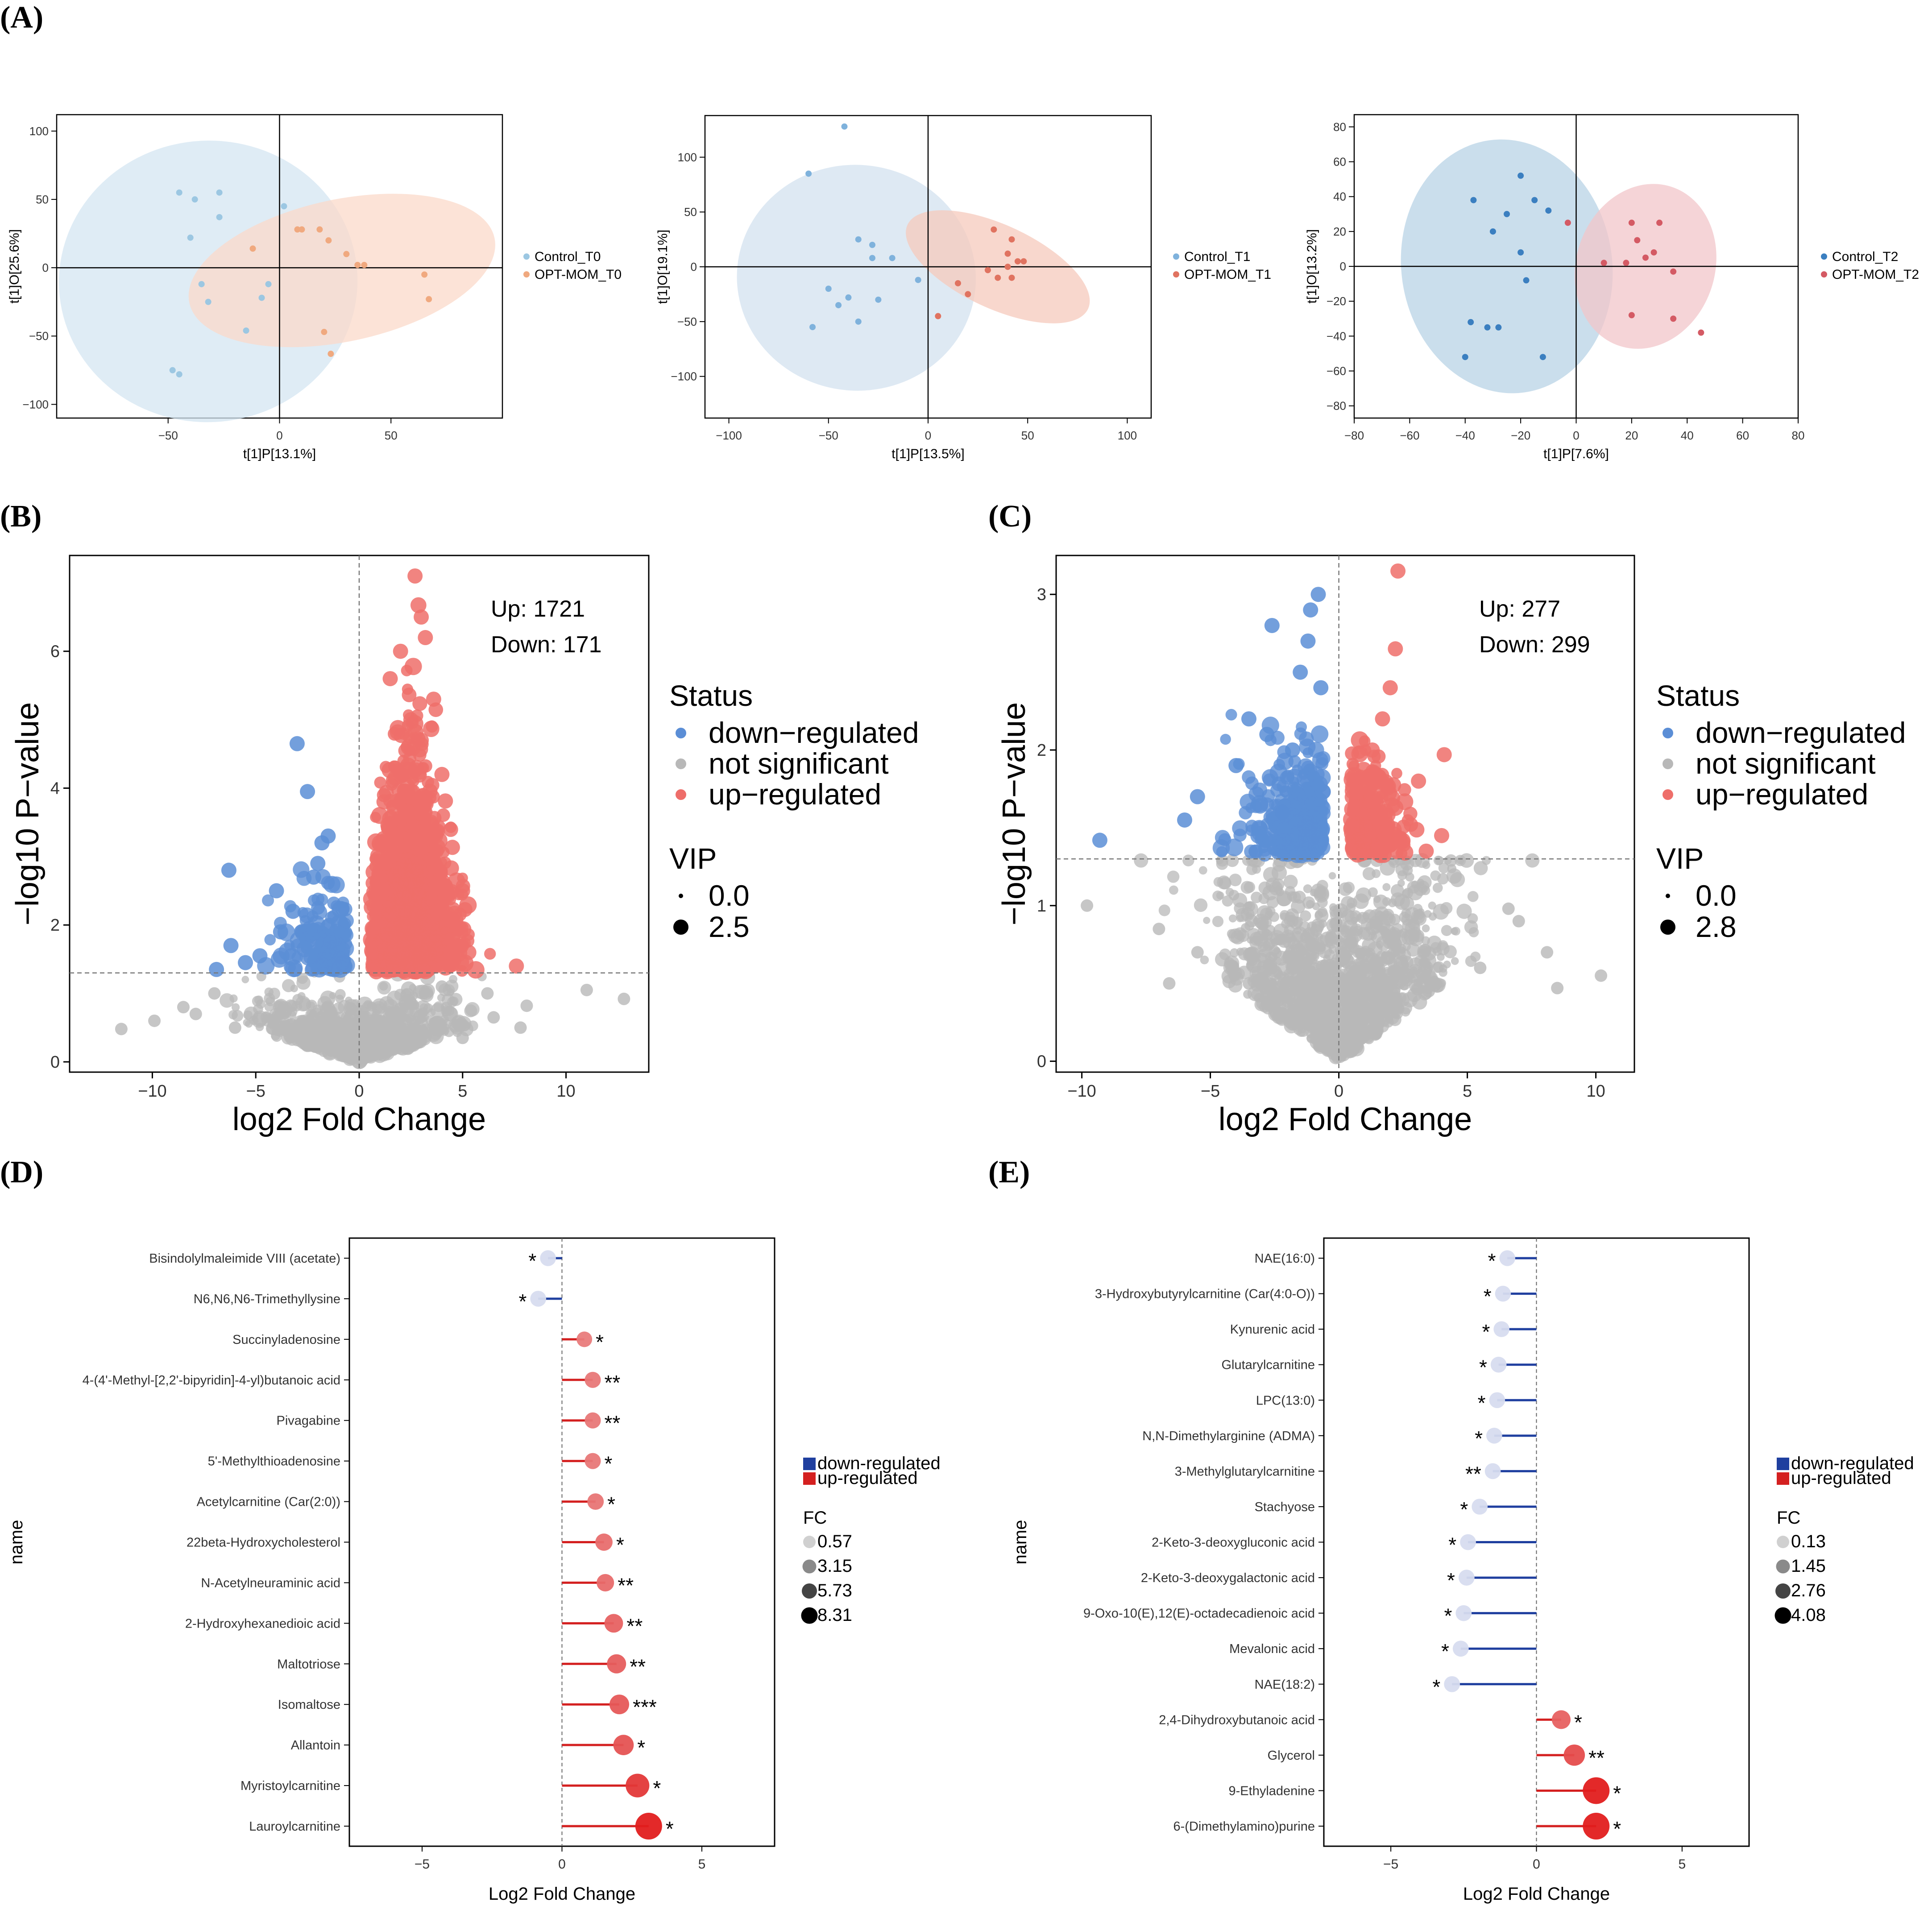 The width and height of the screenshot is (1932, 1906). What do you see at coordinates (1536, 1894) in the screenshot?
I see `x-axis-title: Log2 Fold Change` at bounding box center [1536, 1894].